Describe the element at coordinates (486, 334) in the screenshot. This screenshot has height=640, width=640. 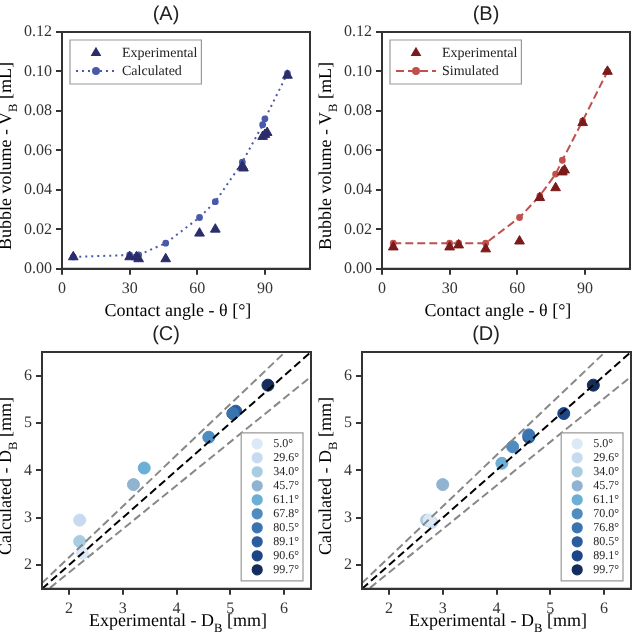
I see `chart-title: (D)` at that location.